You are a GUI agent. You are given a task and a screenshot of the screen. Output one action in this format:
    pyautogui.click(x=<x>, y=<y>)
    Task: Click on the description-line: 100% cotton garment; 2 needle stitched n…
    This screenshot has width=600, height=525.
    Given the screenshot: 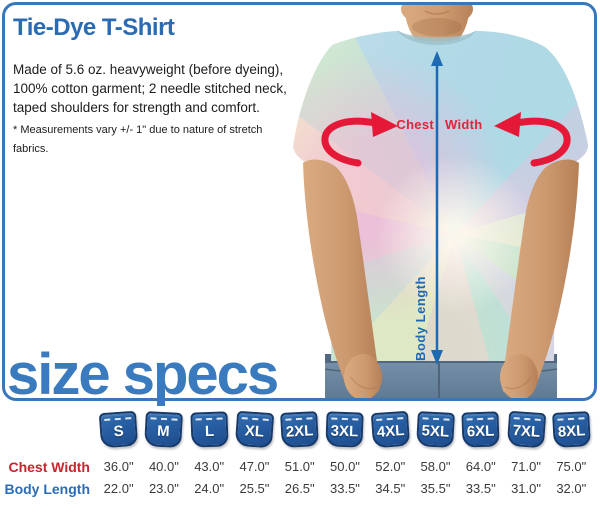 What is the action you would take?
    pyautogui.click(x=150, y=88)
    